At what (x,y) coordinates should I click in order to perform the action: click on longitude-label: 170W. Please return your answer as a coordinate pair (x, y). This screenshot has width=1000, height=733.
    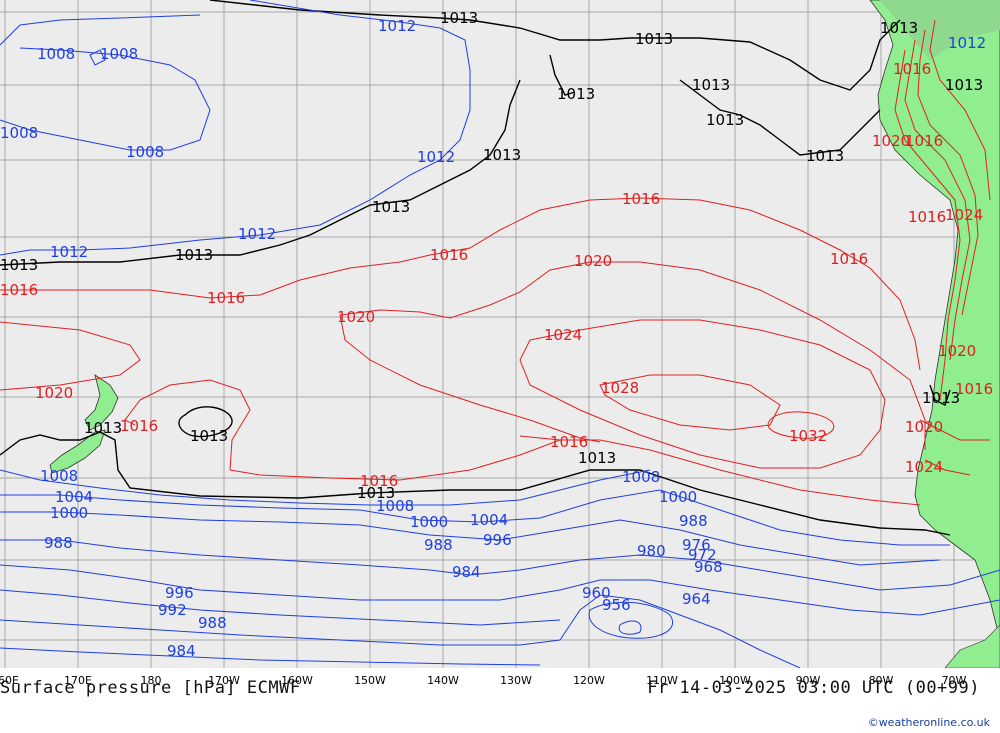
    Looking at the image, I should click on (224, 680).